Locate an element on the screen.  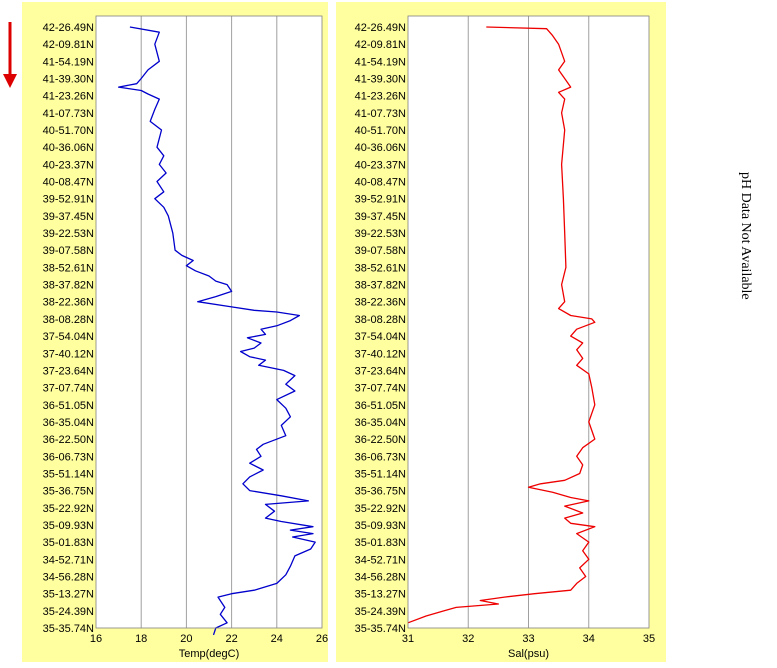
temp-latitude-label: 35-36.75N is located at coordinates (68, 492).